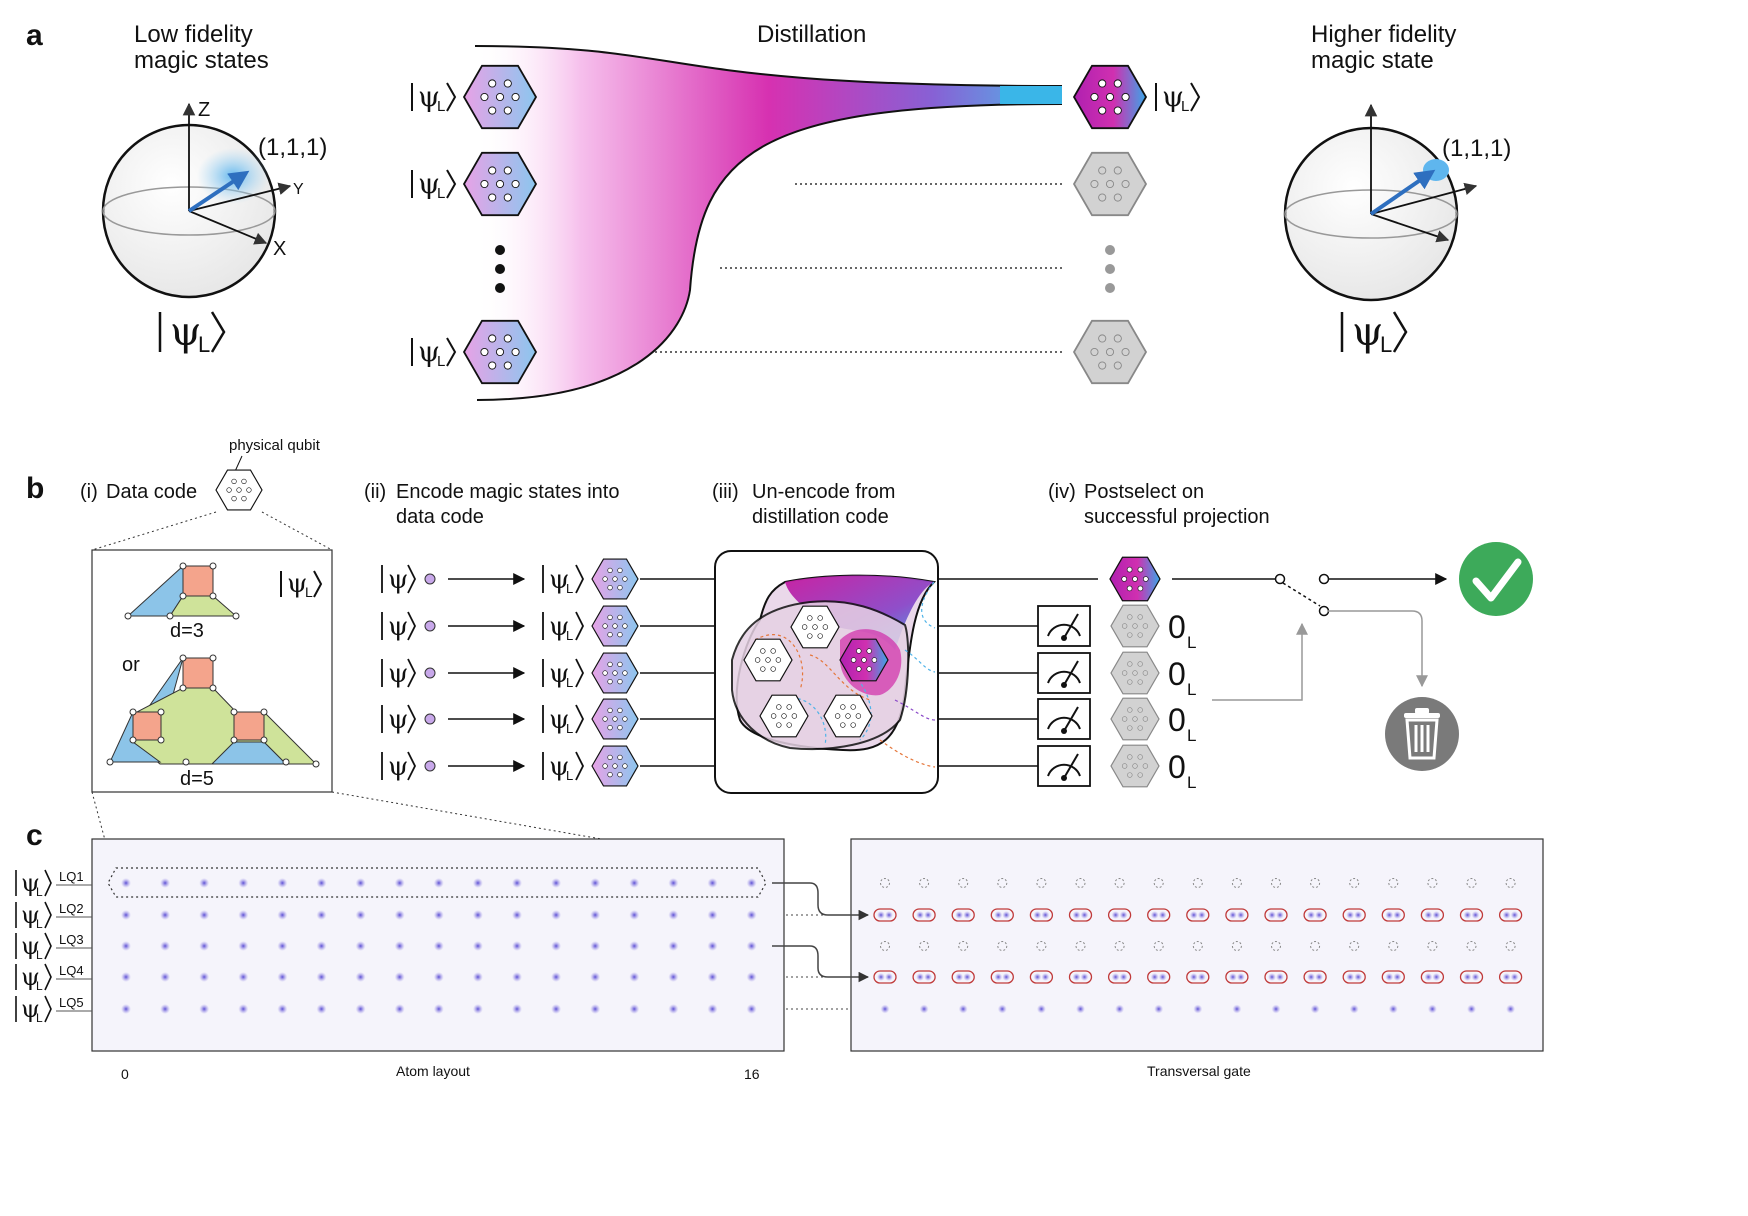 The image size is (1748, 1216). What do you see at coordinates (71, 939) in the screenshot?
I see `svg-text: LQ3` at bounding box center [71, 939].